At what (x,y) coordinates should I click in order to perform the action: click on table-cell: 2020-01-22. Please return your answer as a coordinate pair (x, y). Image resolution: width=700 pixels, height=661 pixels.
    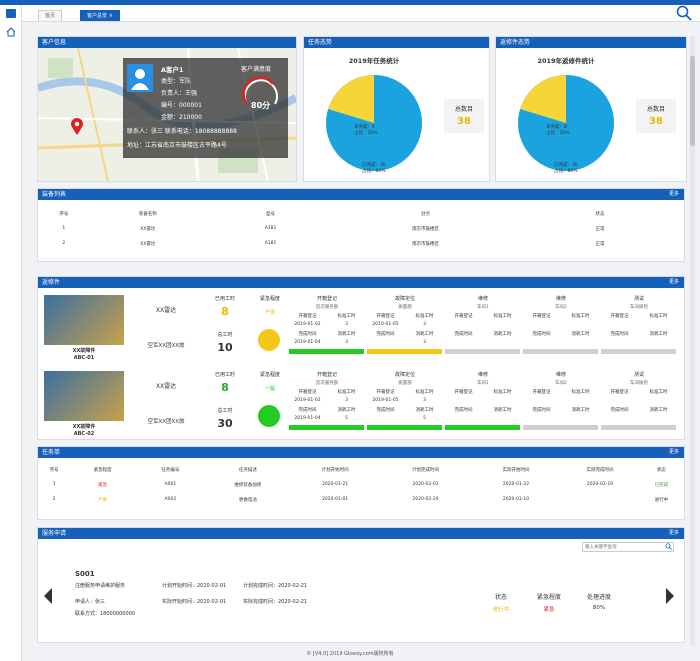
    Looking at the image, I should click on (516, 484).